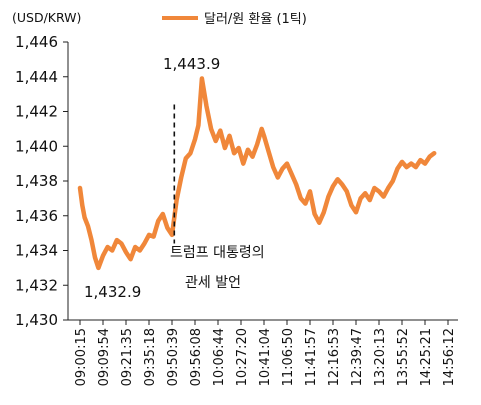  What do you see at coordinates (36, 77) in the screenshot?
I see `y-tick-label: 1,444` at bounding box center [36, 77].